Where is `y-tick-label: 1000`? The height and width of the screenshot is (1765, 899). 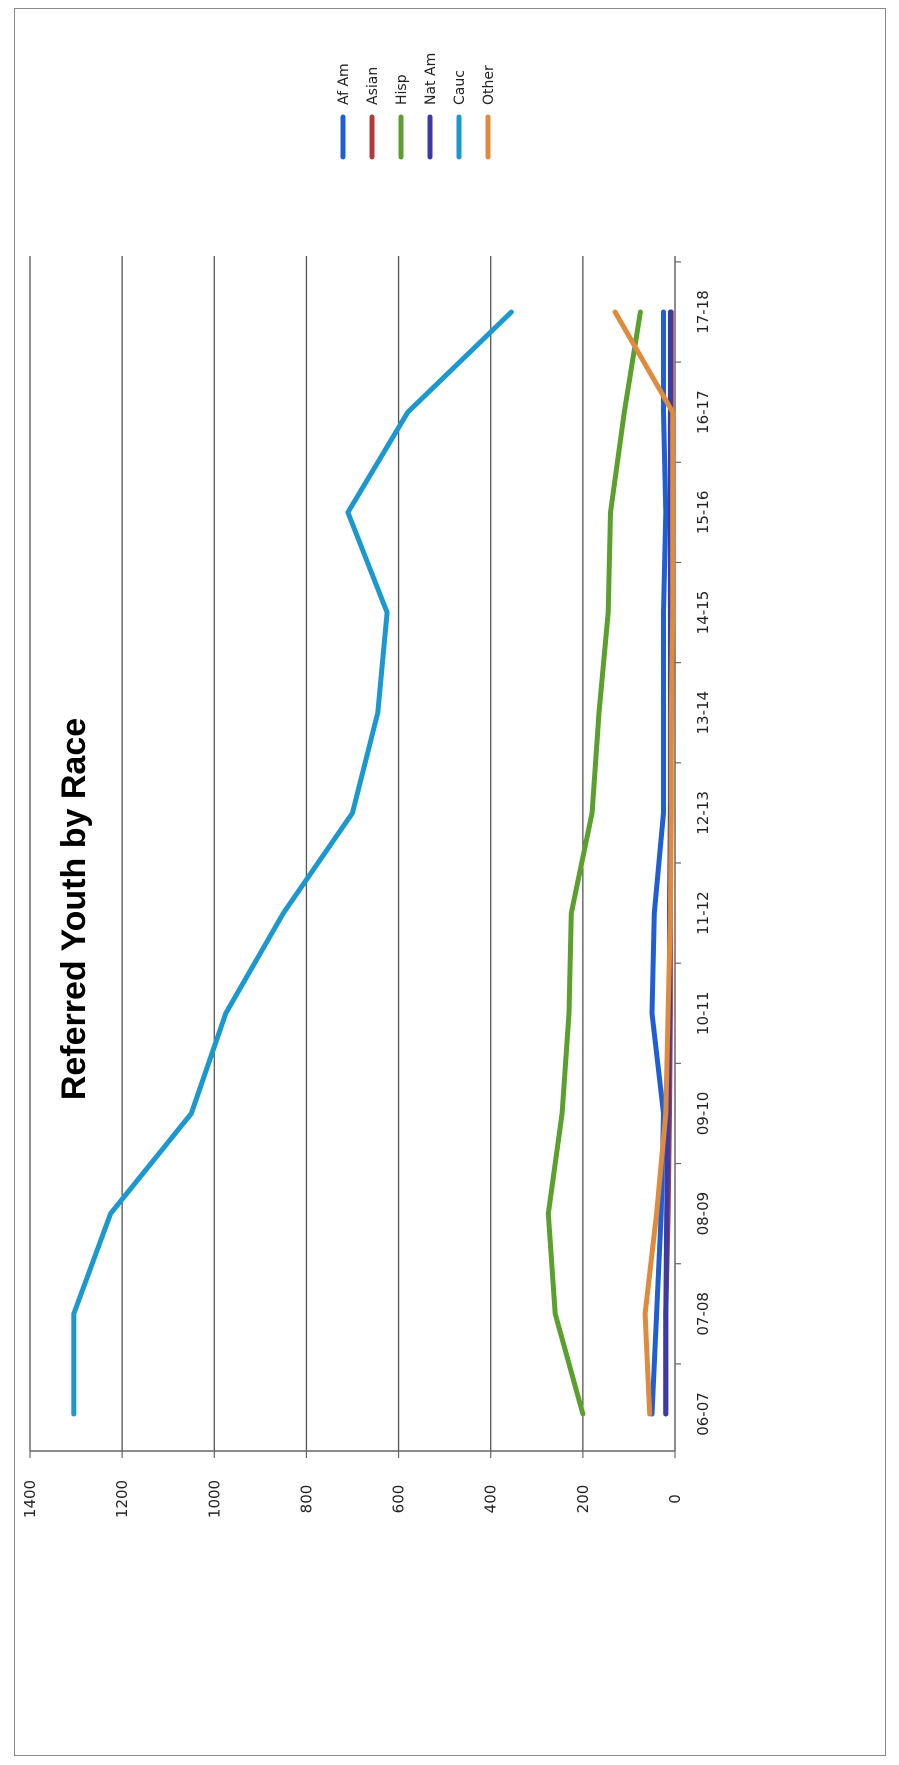 y-tick-label: 1000 is located at coordinates (214, 1499).